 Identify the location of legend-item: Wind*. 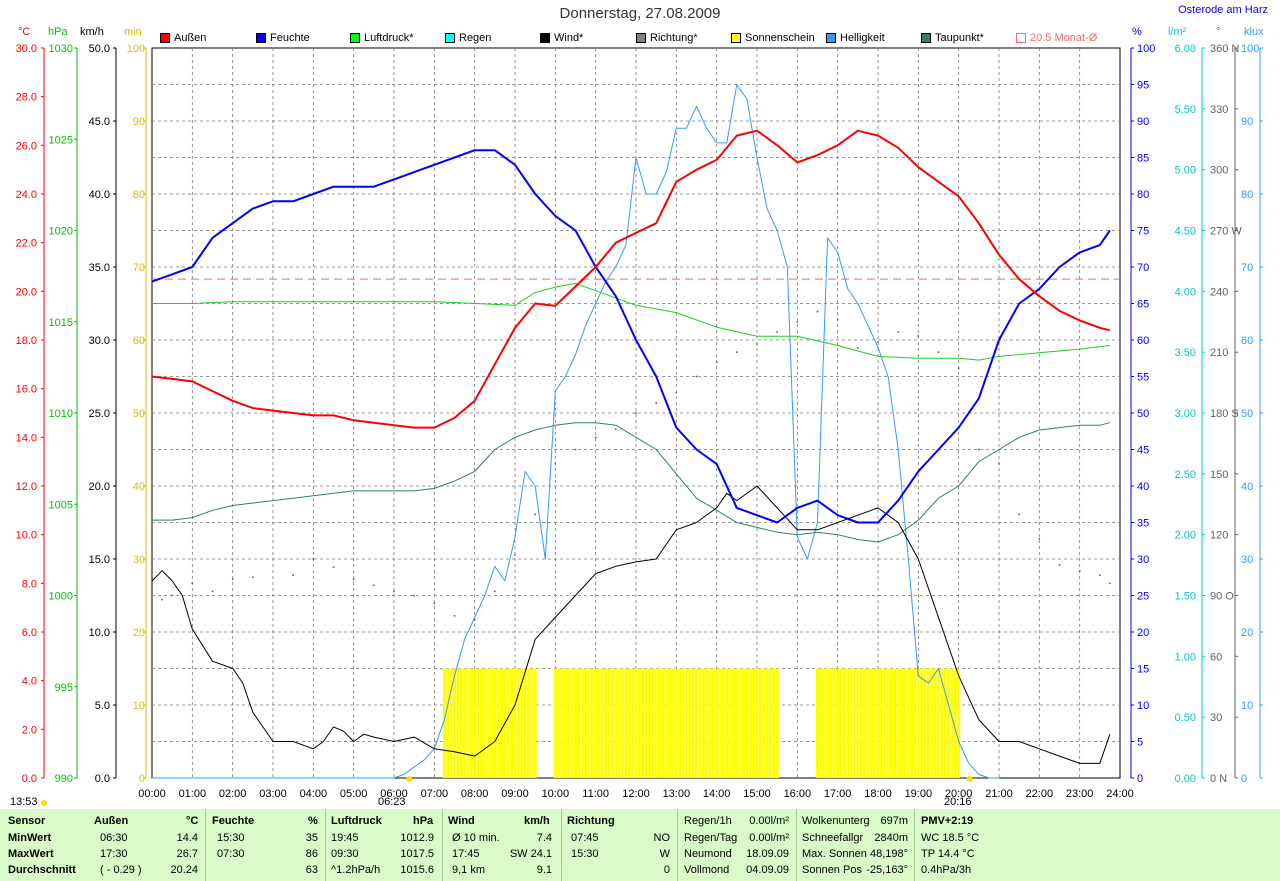
(561, 38).